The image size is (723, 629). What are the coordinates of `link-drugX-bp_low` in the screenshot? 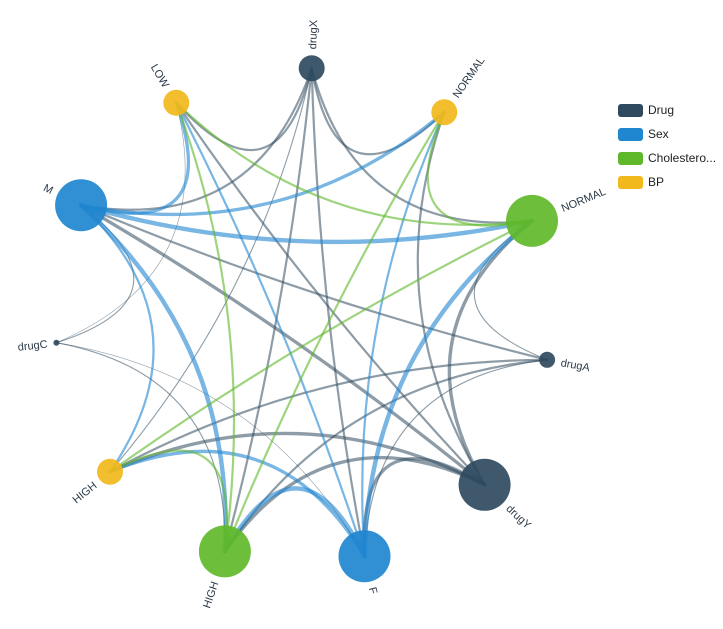 It's located at (244, 109).